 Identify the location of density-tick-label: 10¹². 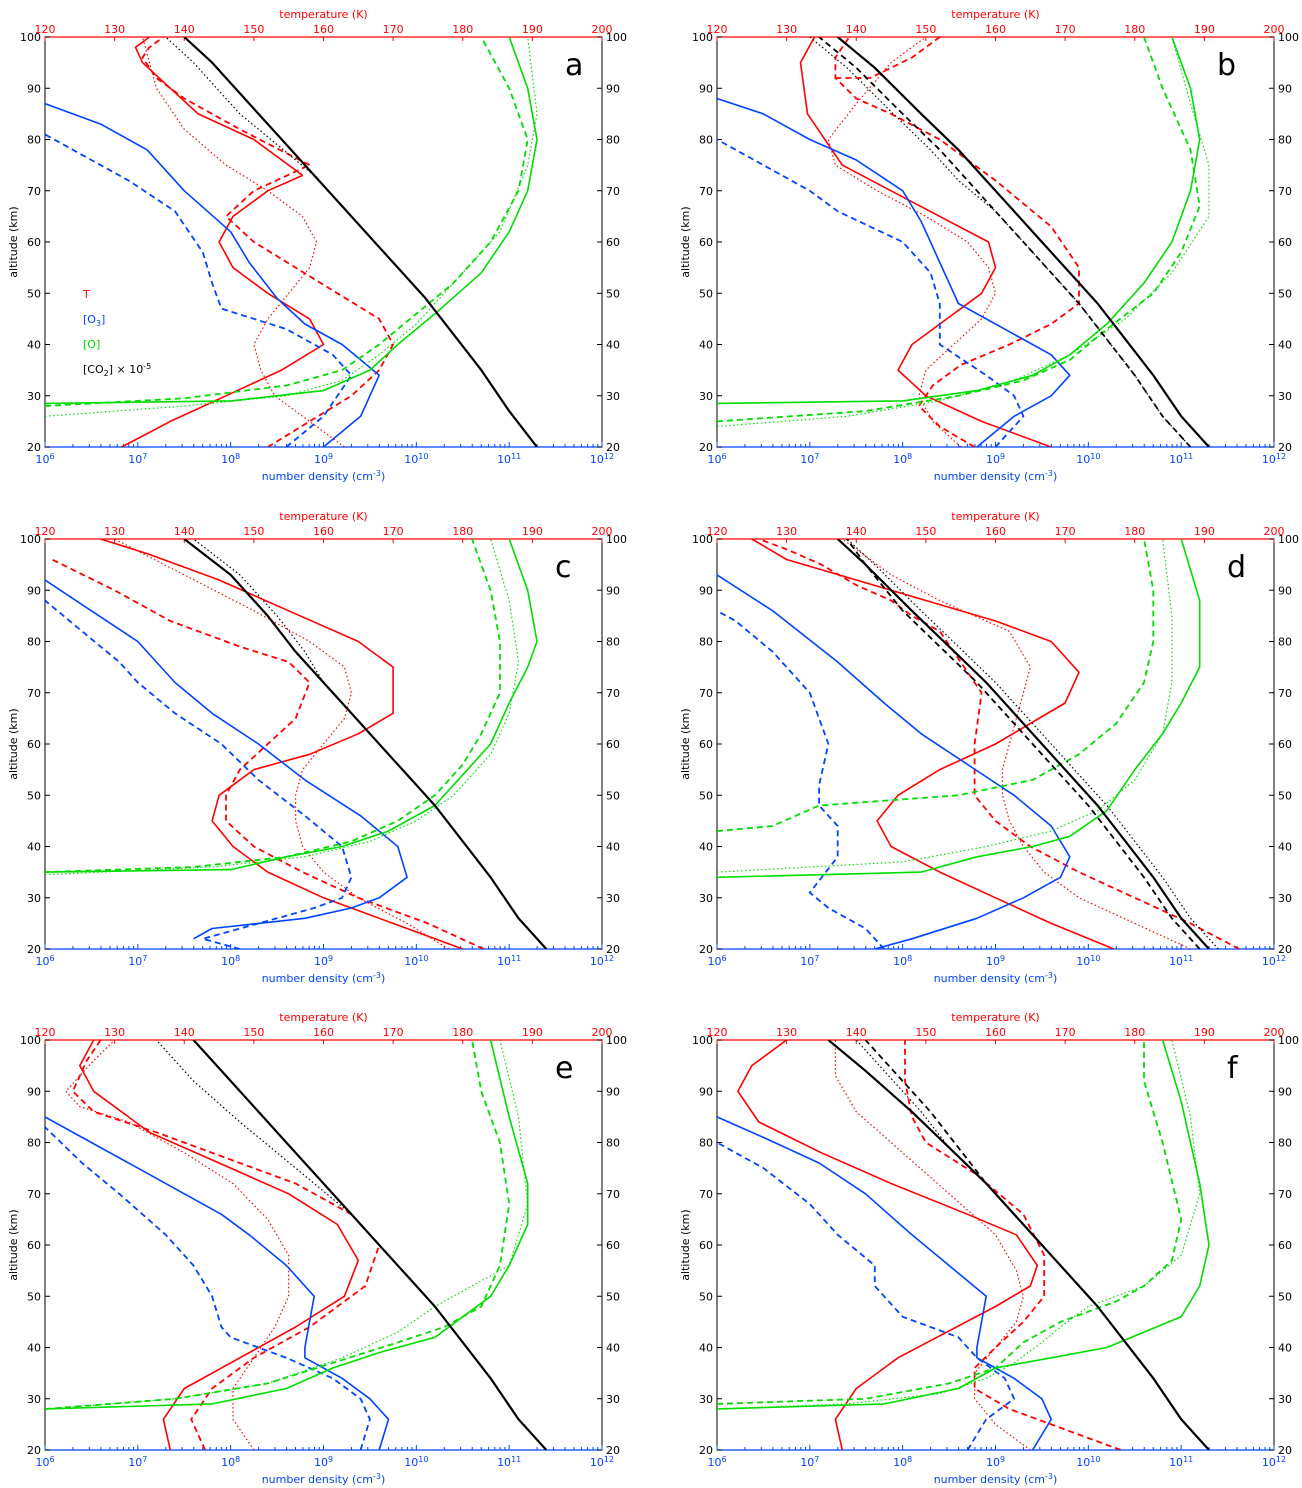
(602, 1462).